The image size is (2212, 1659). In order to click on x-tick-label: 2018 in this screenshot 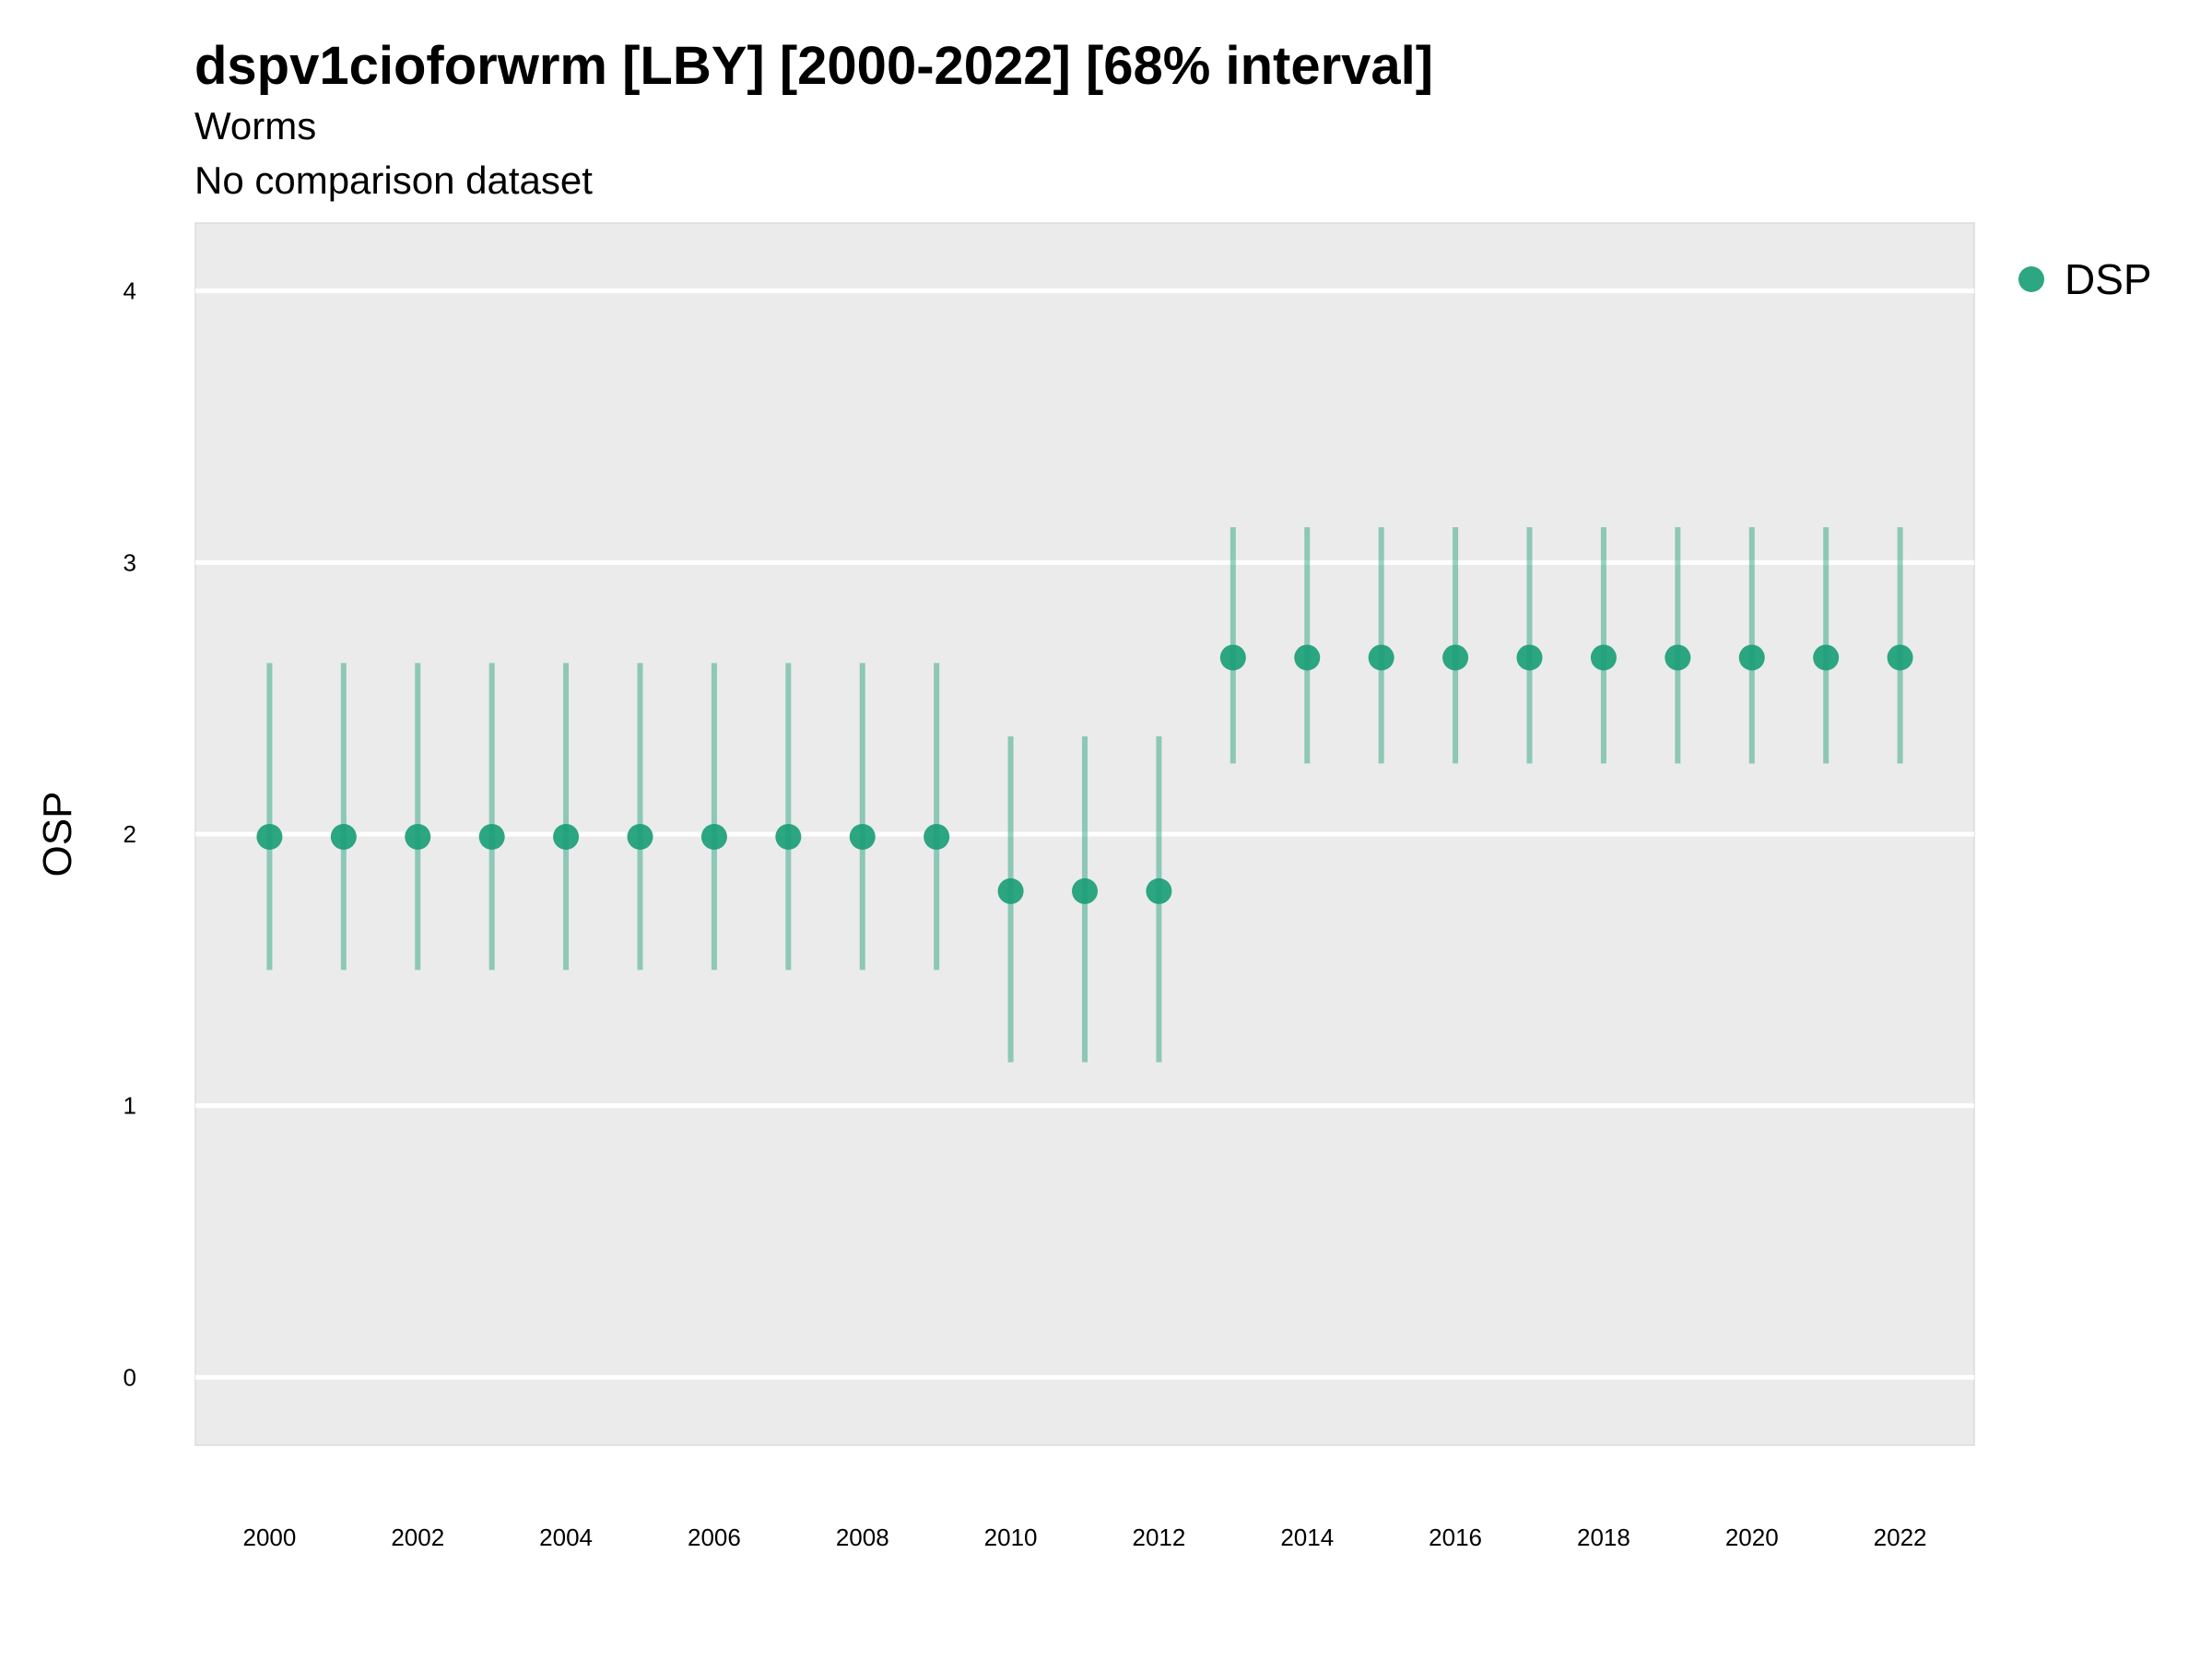, I will do `click(1603, 1537)`.